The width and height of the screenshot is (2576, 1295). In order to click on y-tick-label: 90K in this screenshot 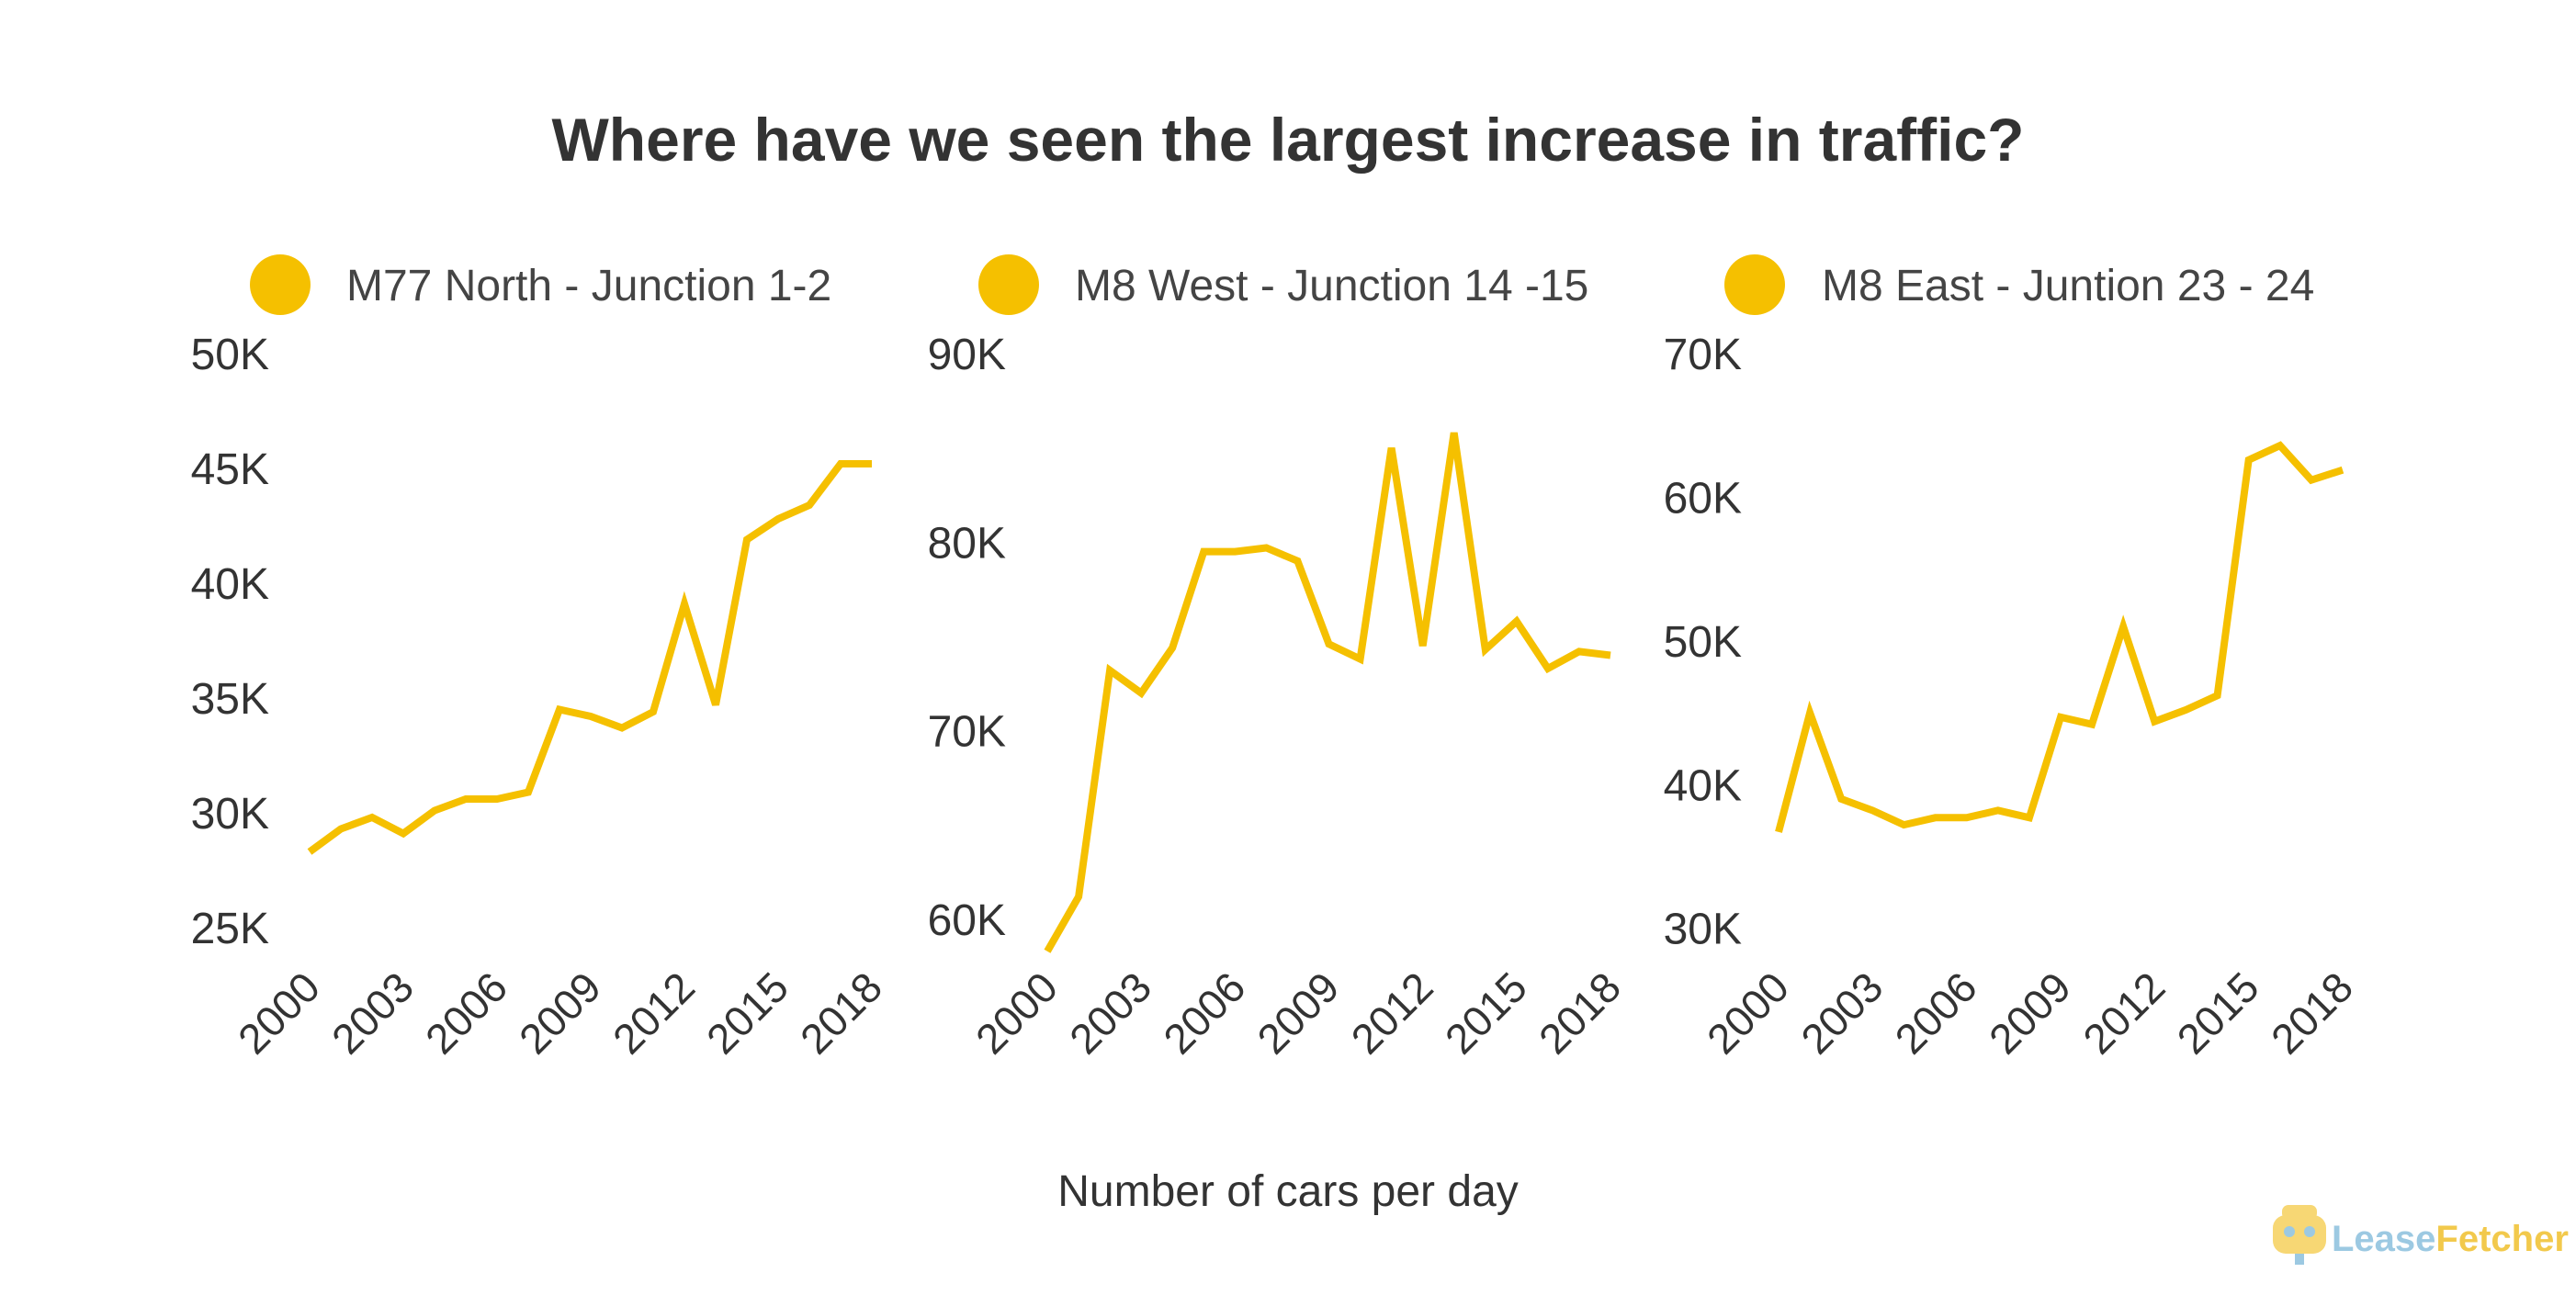, I will do `click(967, 355)`.